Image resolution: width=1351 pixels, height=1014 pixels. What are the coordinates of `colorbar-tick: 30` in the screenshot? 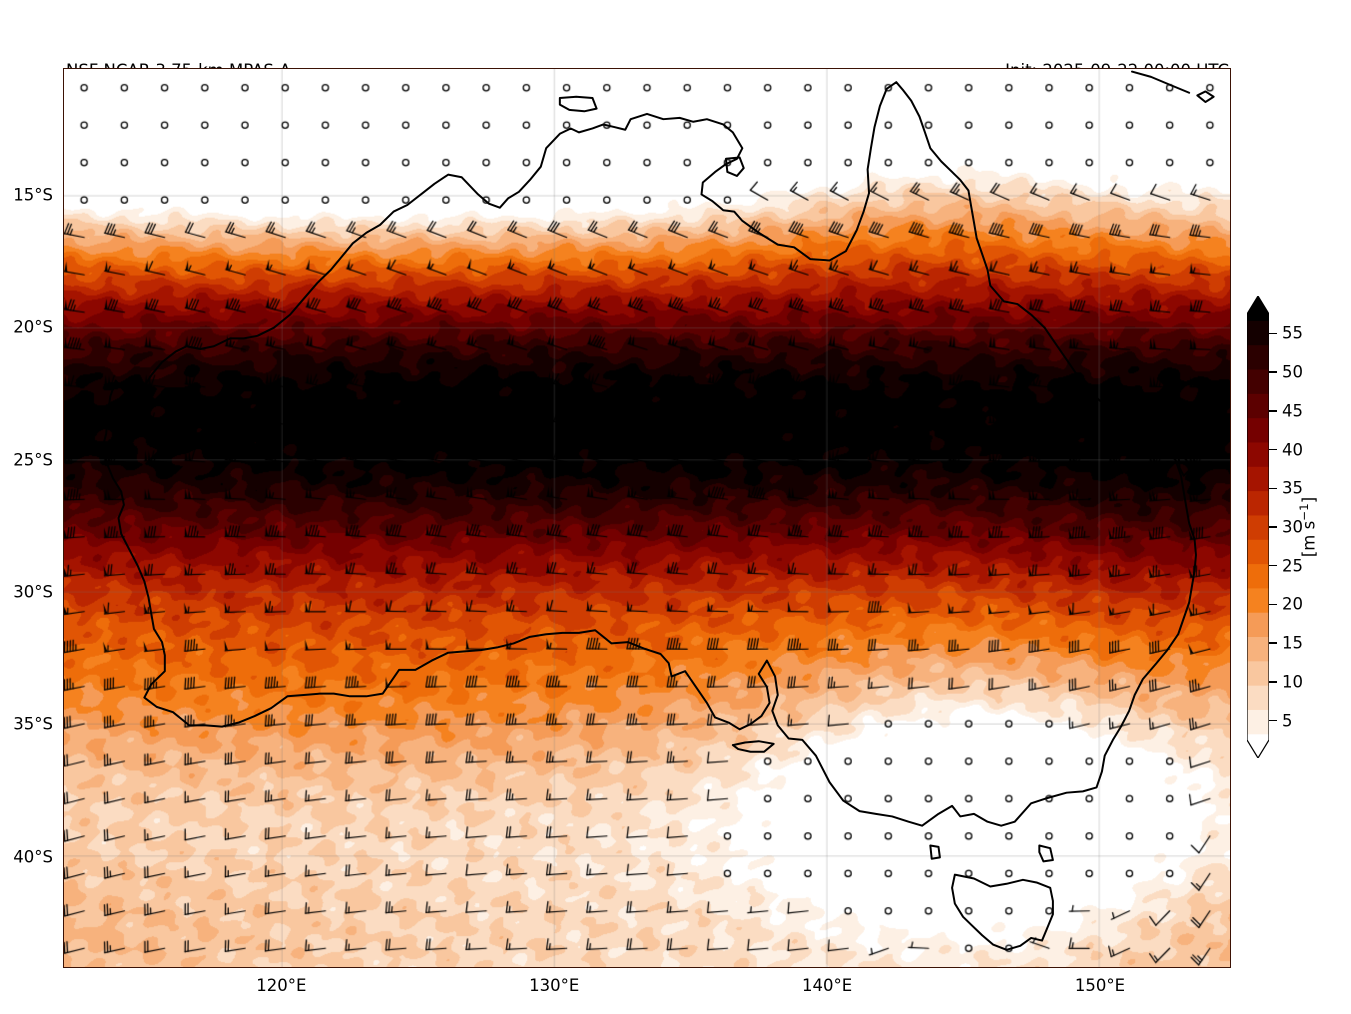 It's located at (1292, 527).